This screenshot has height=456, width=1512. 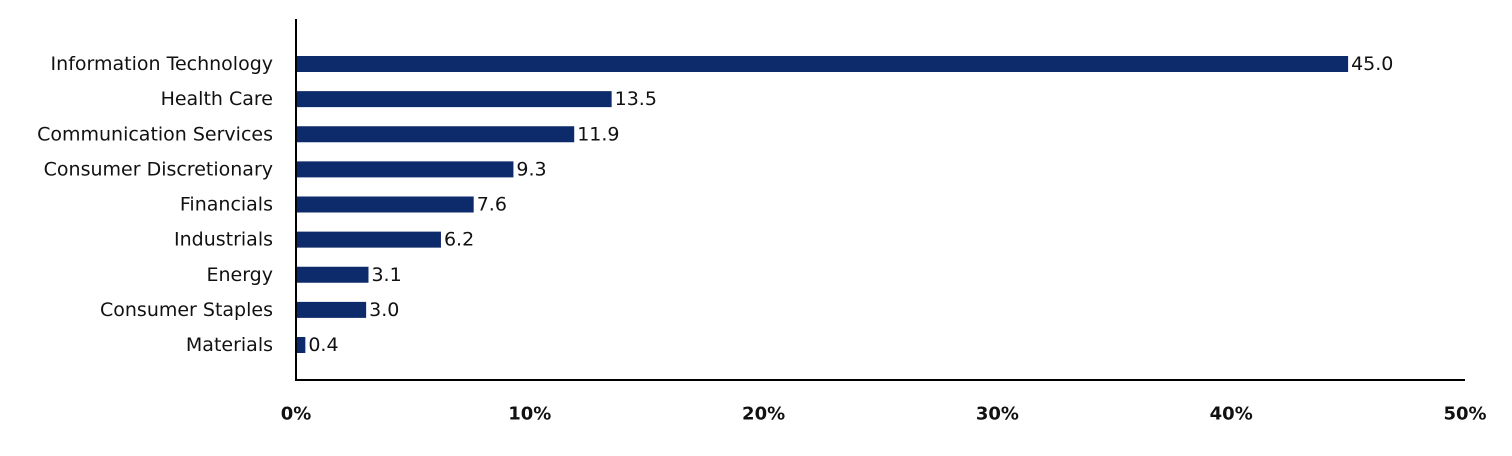 I want to click on x-tick-label-10: 10%, so click(x=529, y=414).